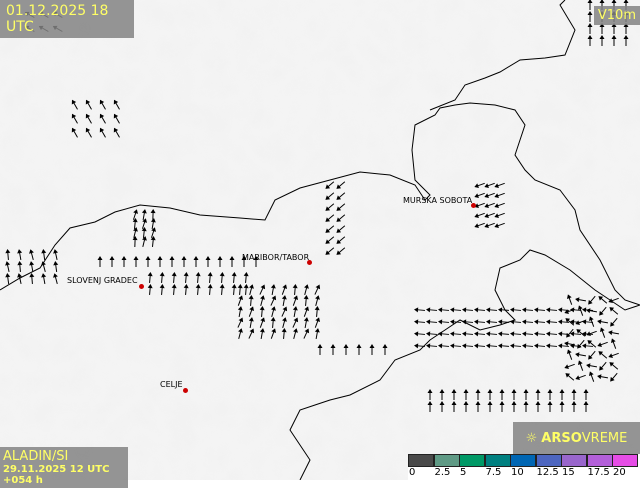 This screenshot has width=640, height=488. What do you see at coordinates (412, 472) in the screenshot?
I see `colorbar-tick: 0` at bounding box center [412, 472].